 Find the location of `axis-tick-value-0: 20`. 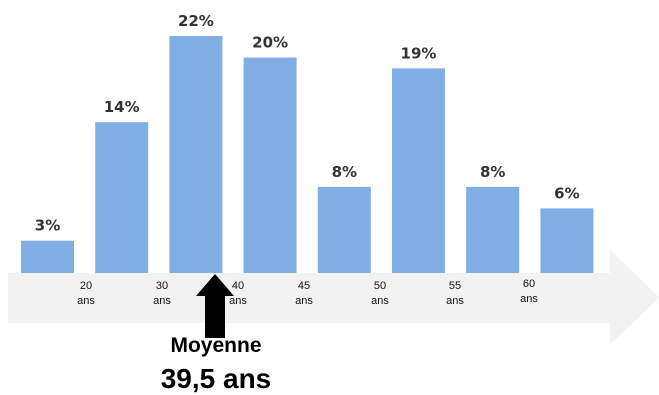

axis-tick-value-0: 20 is located at coordinates (86, 286).